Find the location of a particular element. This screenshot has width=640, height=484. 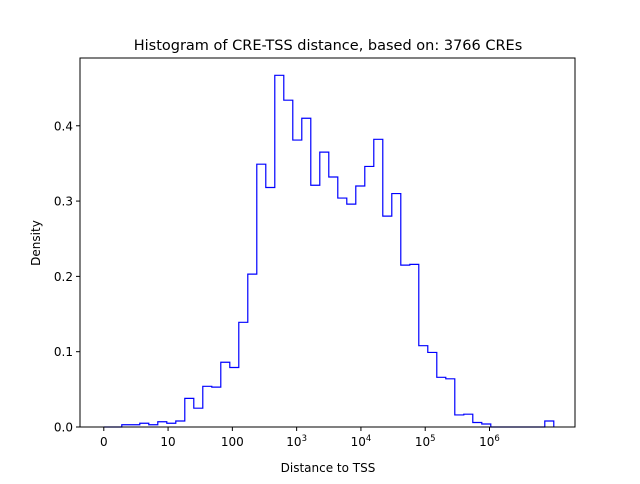

x-tick-label: 10⁴ is located at coordinates (361, 441).